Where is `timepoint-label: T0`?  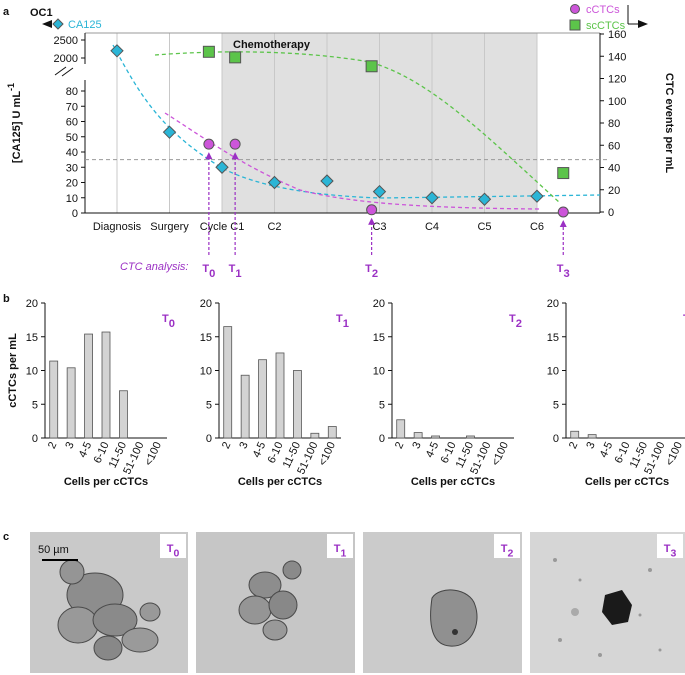
timepoint-label: T0 is located at coordinates (208, 271).